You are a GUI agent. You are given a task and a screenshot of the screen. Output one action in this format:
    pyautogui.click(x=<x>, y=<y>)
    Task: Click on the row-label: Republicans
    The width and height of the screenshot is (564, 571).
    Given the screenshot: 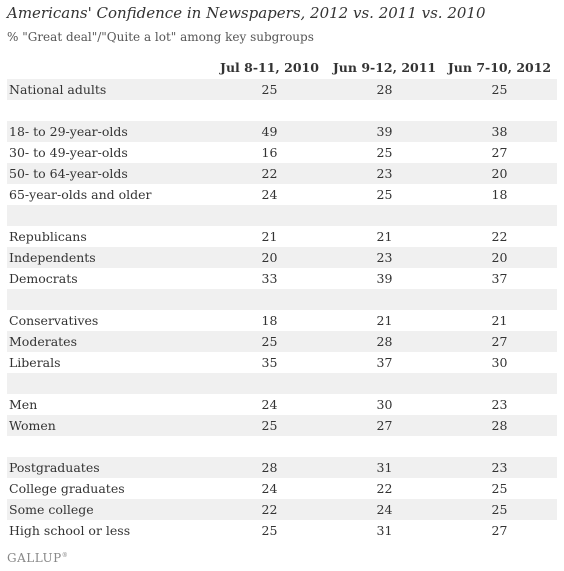 What is the action you would take?
    pyautogui.click(x=48, y=236)
    